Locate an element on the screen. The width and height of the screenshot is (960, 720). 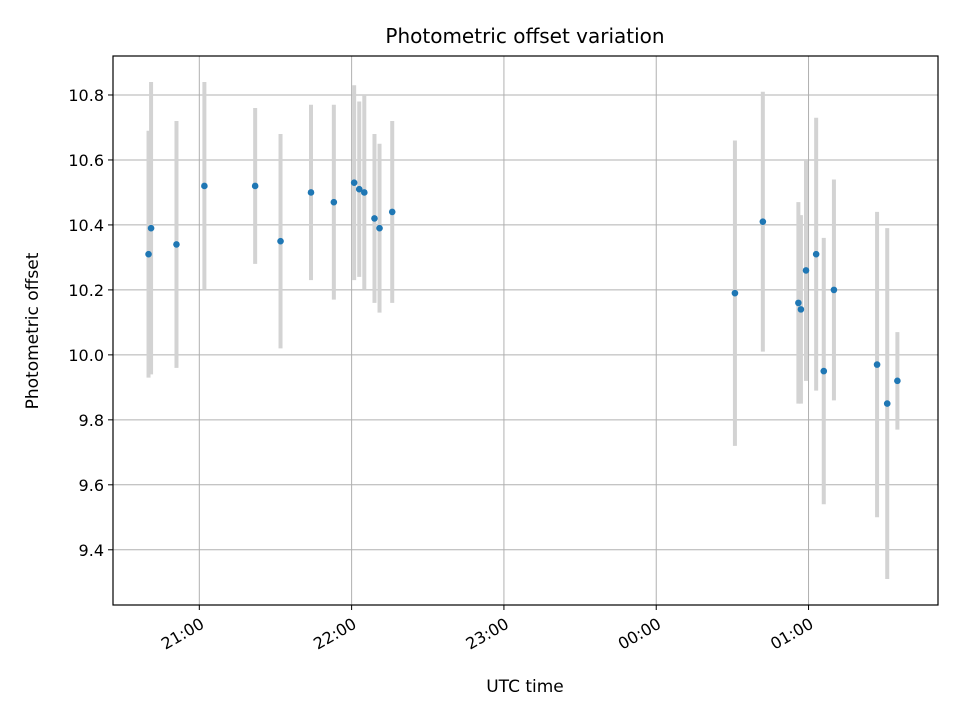
y-tick-label: 9.6 is located at coordinates (91, 485).